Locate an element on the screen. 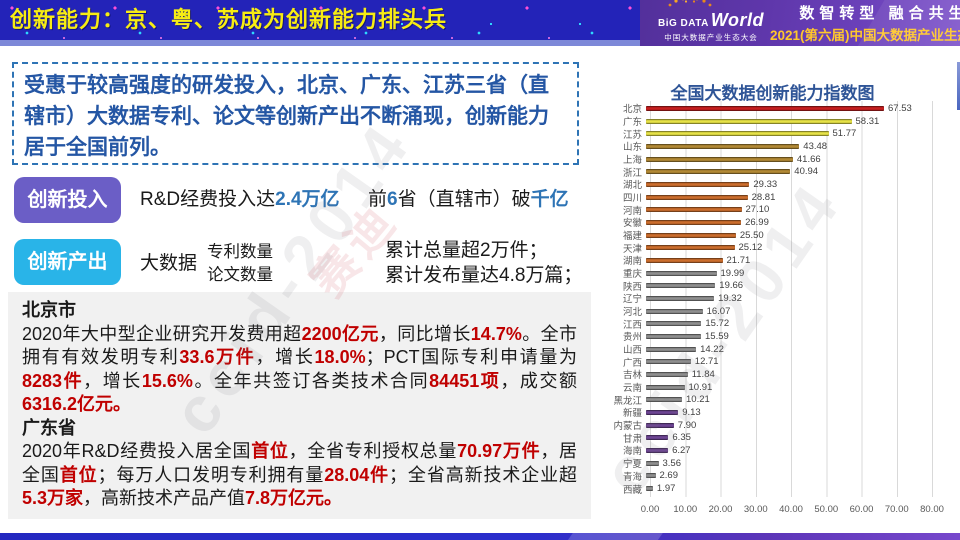 Image resolution: width=960 pixels, height=540 pixels. text-segment: ；全省高新技术企业超 is located at coordinates (483, 474).